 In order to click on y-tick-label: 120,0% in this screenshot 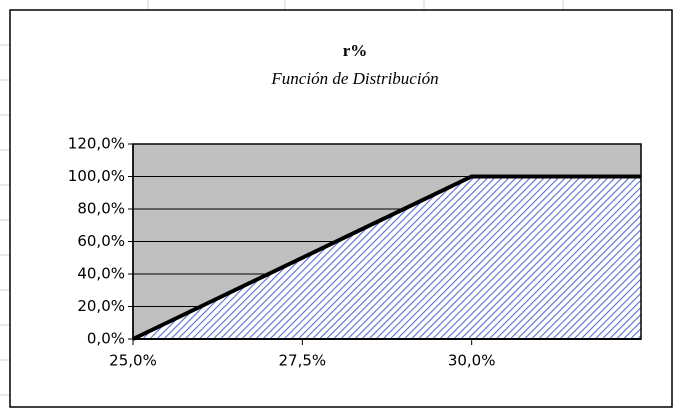, I will do `click(96, 144)`.